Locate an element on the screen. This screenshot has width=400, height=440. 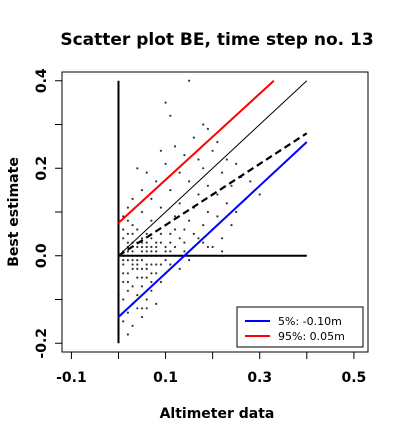
x-axis-label: Altimeter data is located at coordinates (217, 414).